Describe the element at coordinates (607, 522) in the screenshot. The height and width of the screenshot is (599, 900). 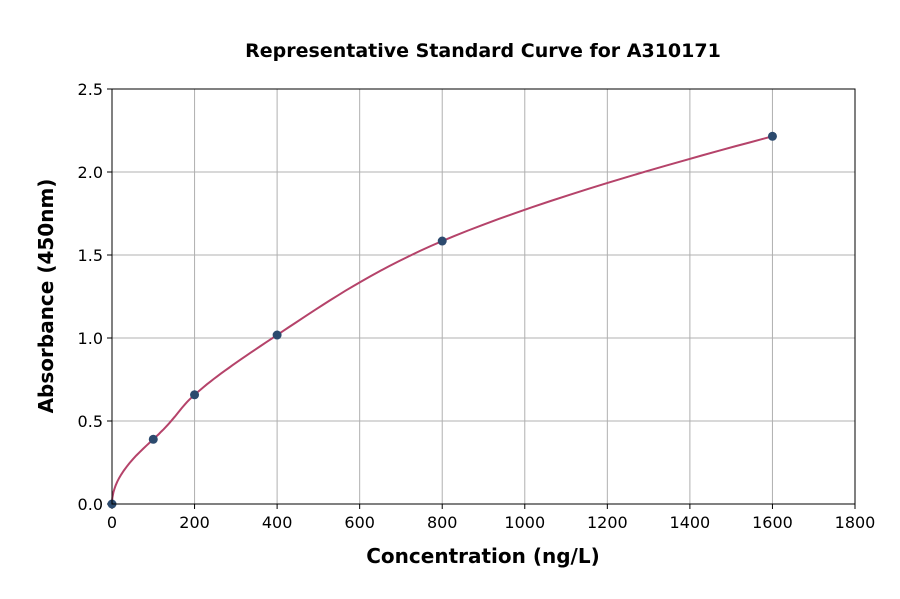
I see `x-tick-label: 1200` at that location.